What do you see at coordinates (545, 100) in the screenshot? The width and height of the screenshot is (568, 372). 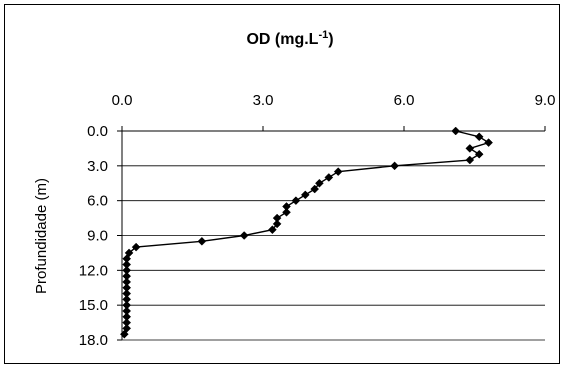 I see `x-tick-label-3: 9.0` at bounding box center [545, 100].